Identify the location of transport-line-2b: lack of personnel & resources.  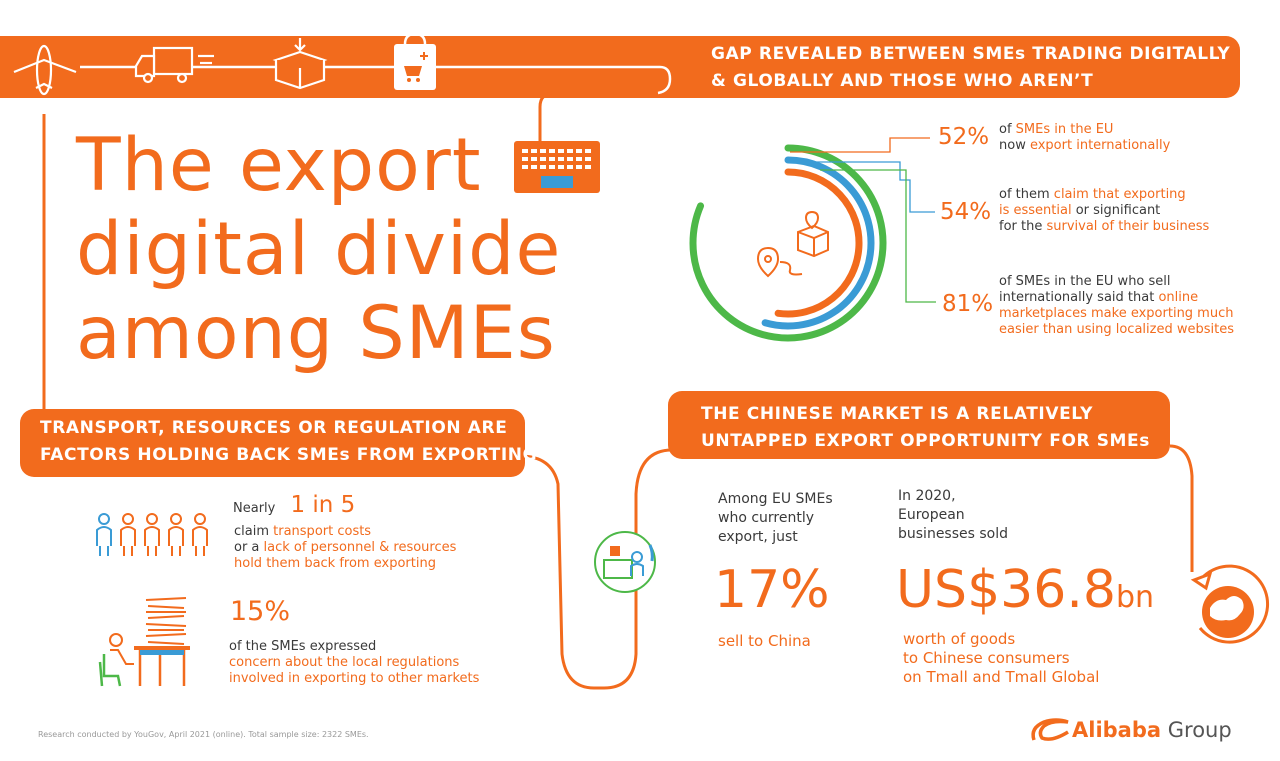
(360, 547).